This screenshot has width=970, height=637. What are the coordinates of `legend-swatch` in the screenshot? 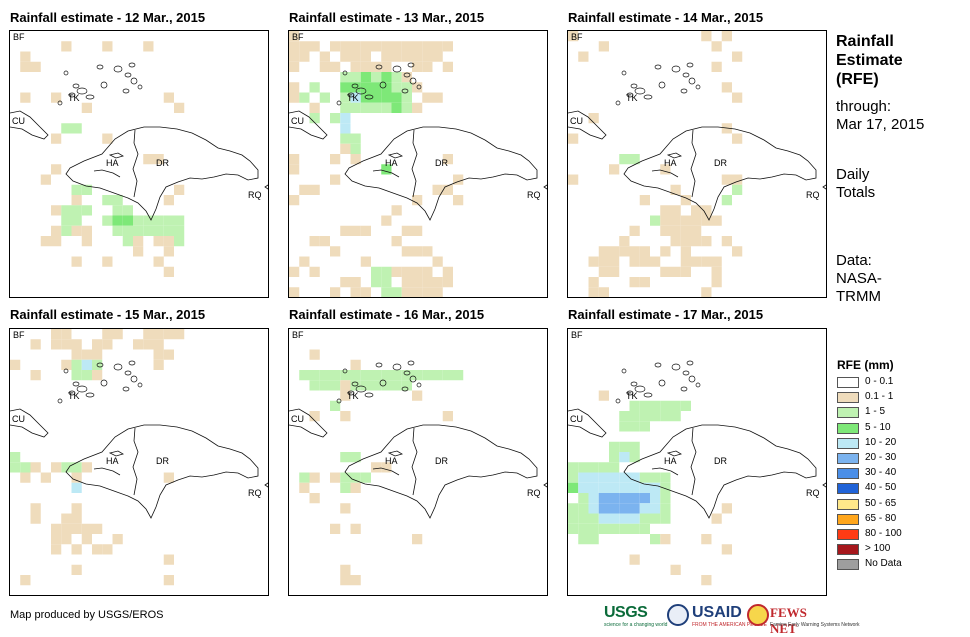 It's located at (848, 534).